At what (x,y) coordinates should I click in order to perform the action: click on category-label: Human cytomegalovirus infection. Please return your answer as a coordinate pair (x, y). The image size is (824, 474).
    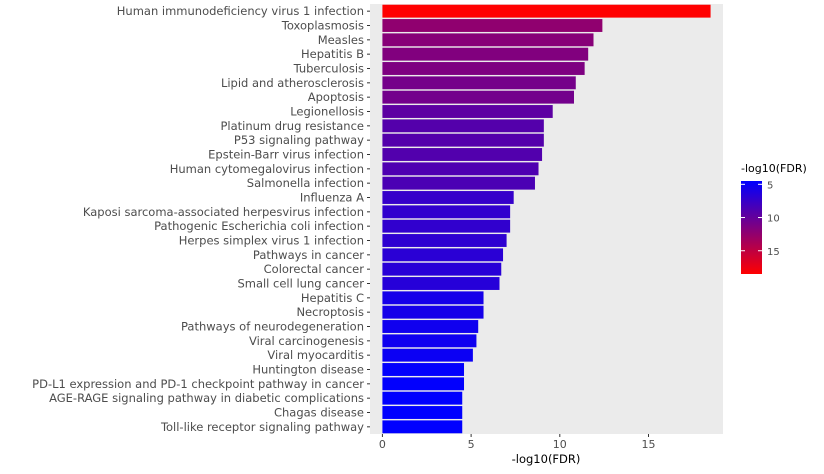
    Looking at the image, I should click on (267, 169).